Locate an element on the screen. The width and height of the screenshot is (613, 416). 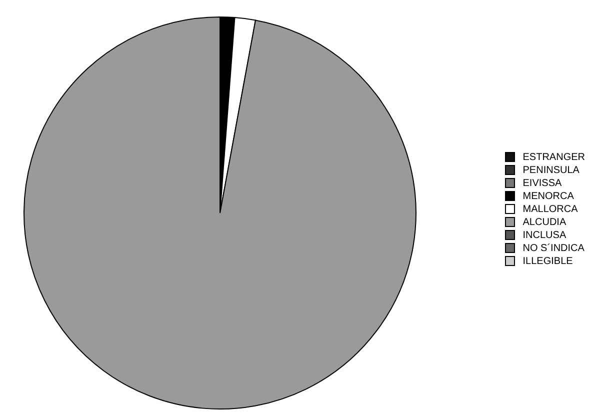
legend-label: INCLUSA is located at coordinates (544, 235).